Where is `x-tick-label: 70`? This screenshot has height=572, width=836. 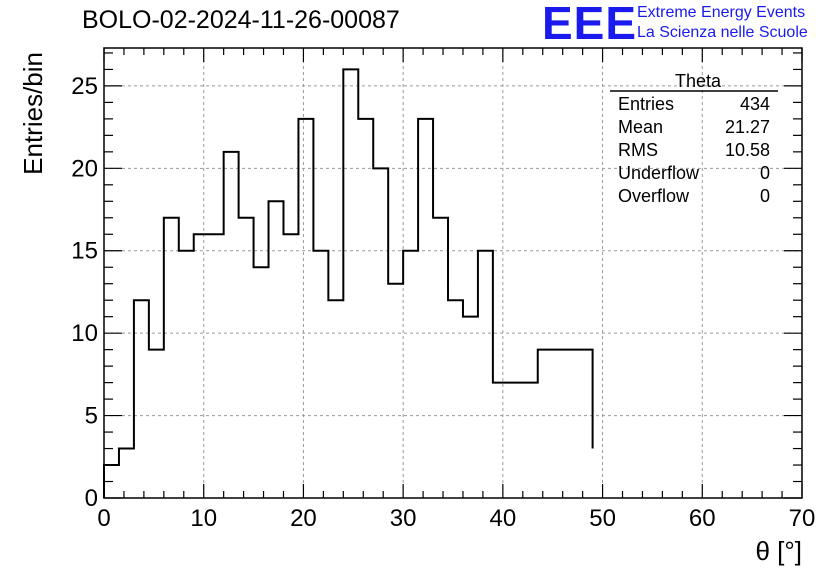
x-tick-label: 70 is located at coordinates (802, 518).